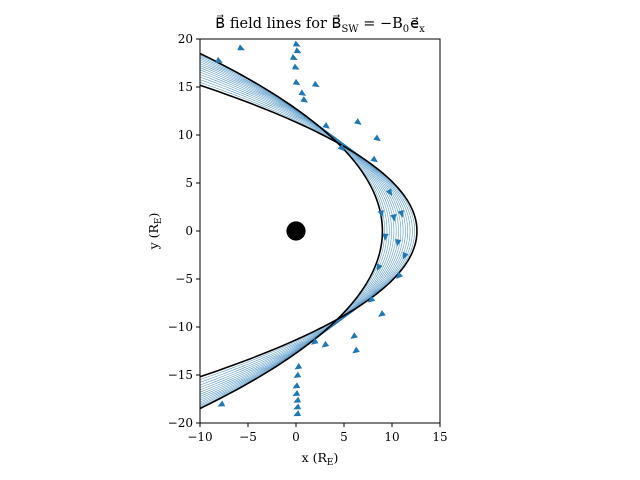 This screenshot has width=640, height=480. Describe the element at coordinates (153, 236) in the screenshot. I see `y-axis-label-main: y (R` at that location.